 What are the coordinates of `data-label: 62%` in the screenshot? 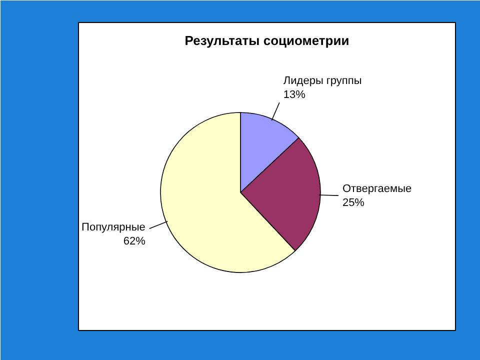 It's located at (134, 241).